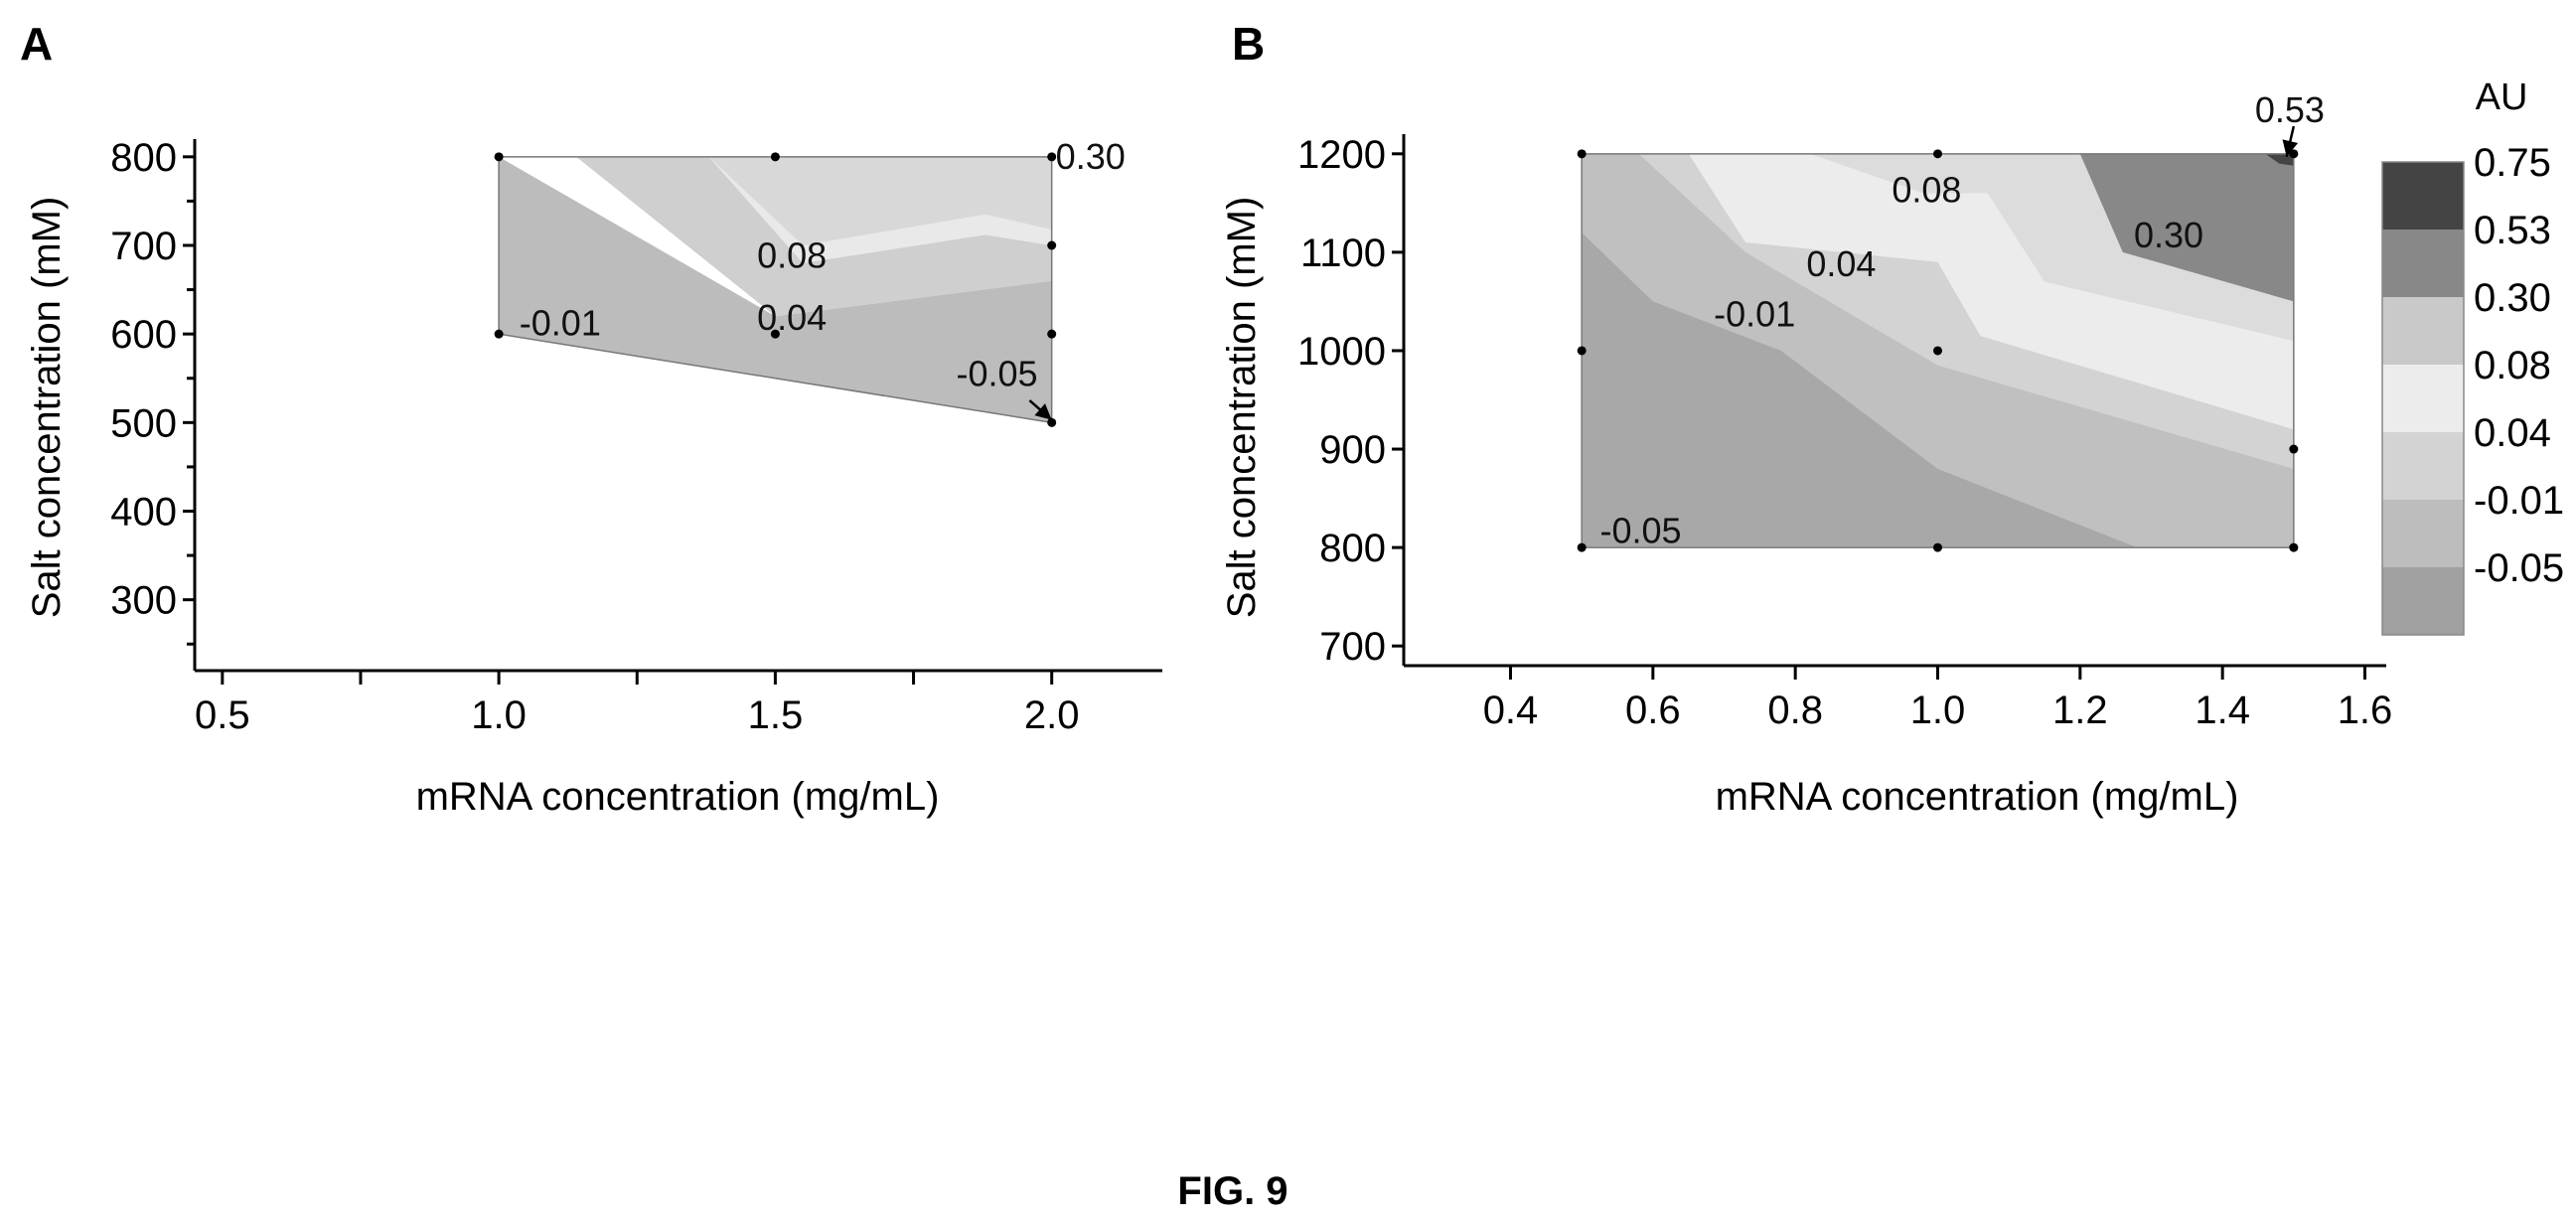 This screenshot has width=2576, height=1225. I want to click on panel-a-x-axis-title: mRNA concentration (mg/mL), so click(678, 797).